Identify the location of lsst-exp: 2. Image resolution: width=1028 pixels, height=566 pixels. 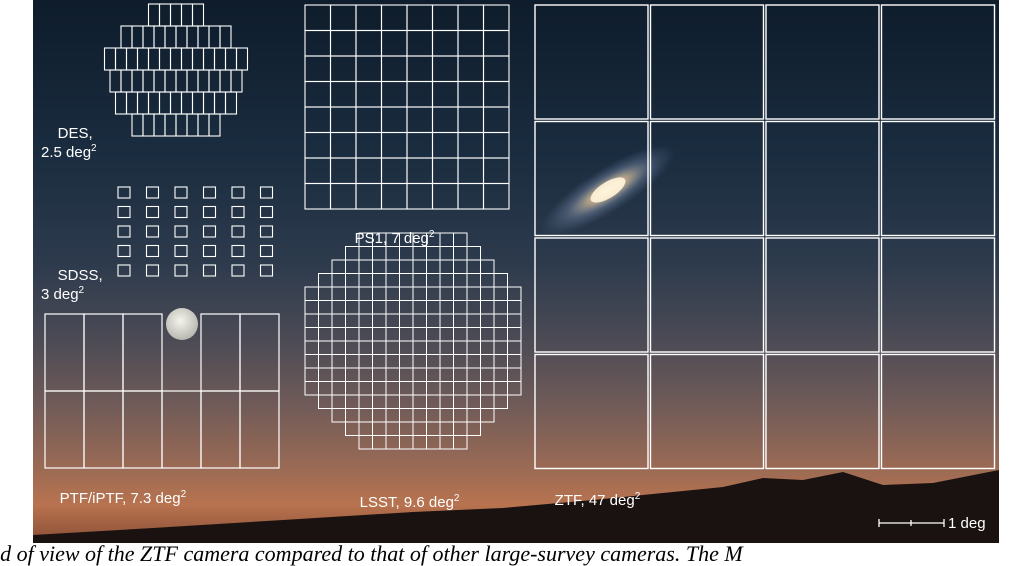
(456, 498).